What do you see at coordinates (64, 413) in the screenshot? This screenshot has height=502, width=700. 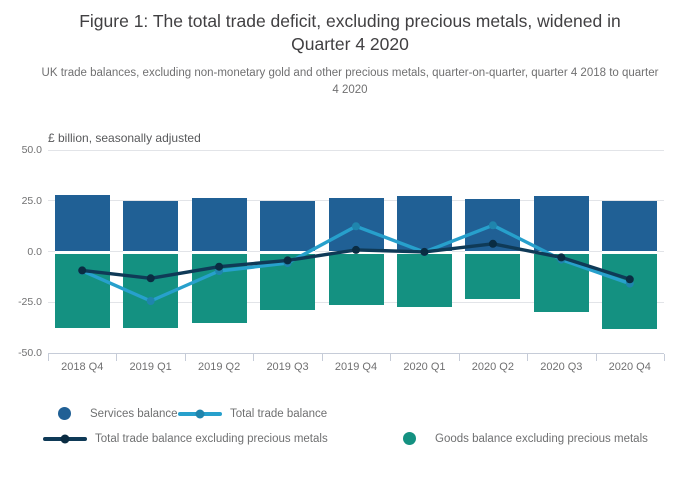 I see `services-balance-swatch-icon` at bounding box center [64, 413].